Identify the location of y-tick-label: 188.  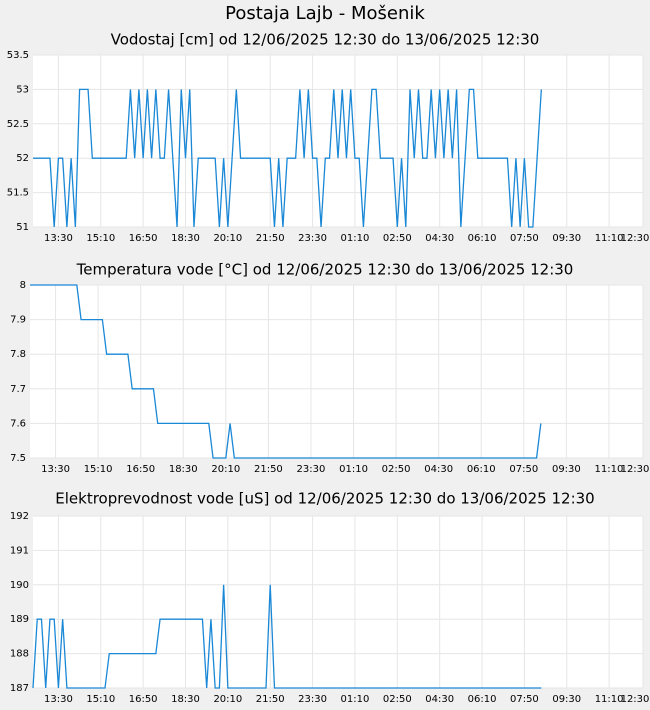
(19, 654).